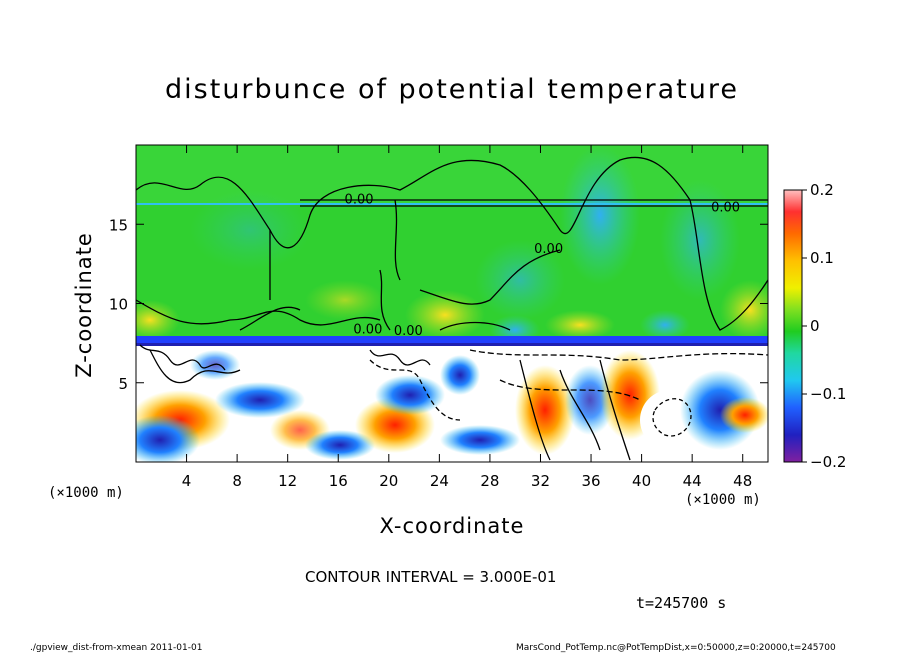 The image size is (904, 654). Describe the element at coordinates (828, 462) in the screenshot. I see `colorbar-tick-label: −0.2` at that location.